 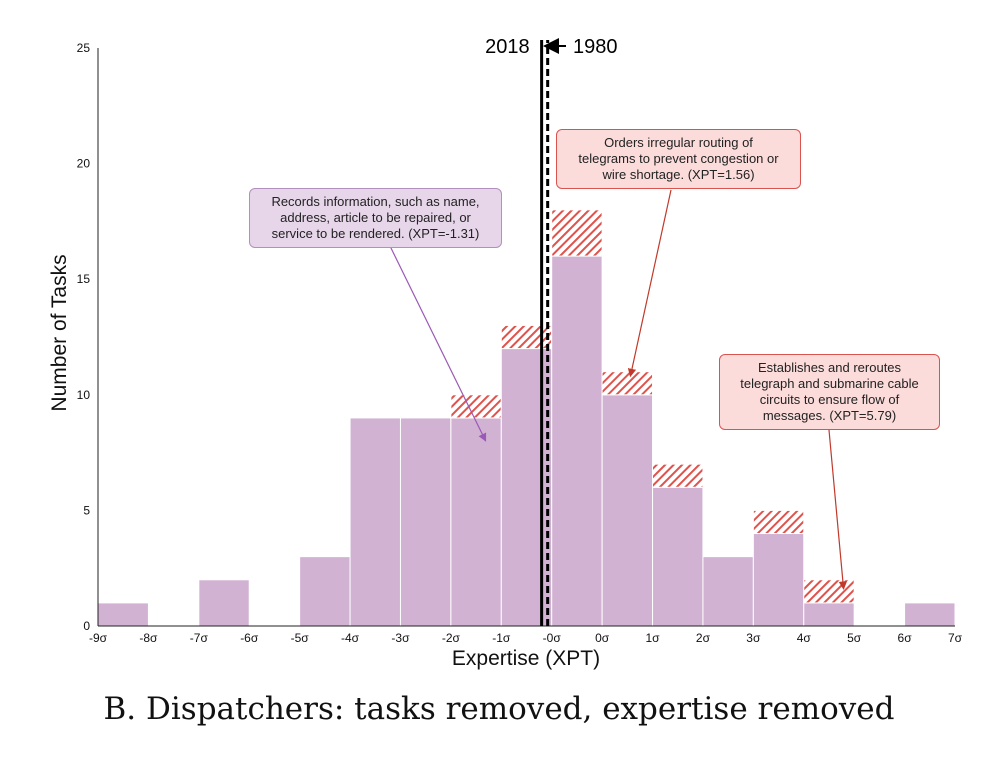 I want to click on x-tick-label: -5σ, so click(x=300, y=638).